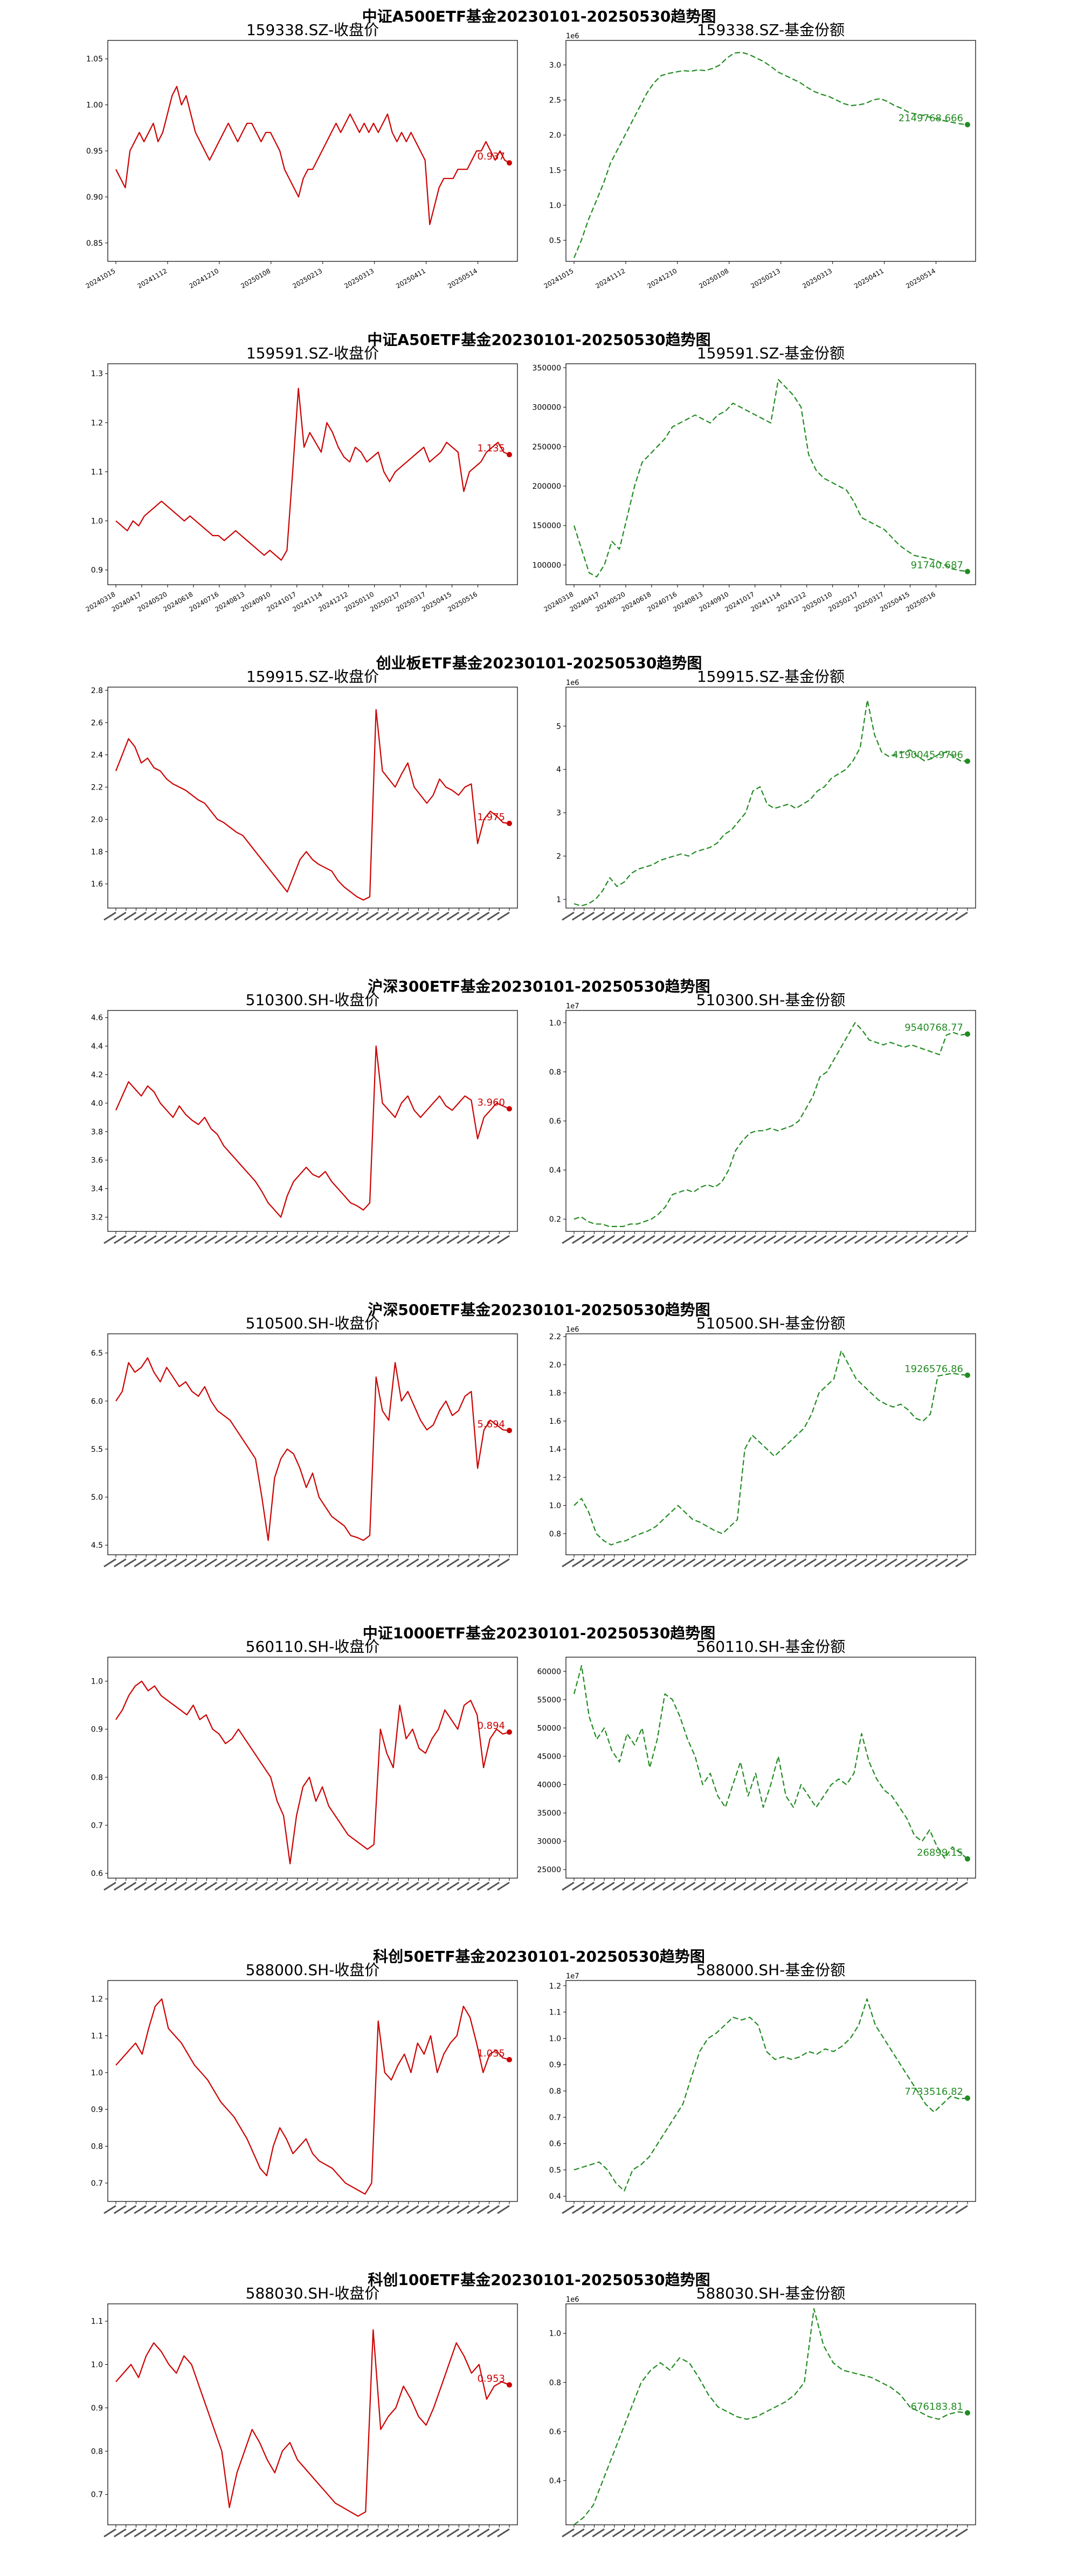  I want to click on y-tick-label: 1.05, so click(94, 60).